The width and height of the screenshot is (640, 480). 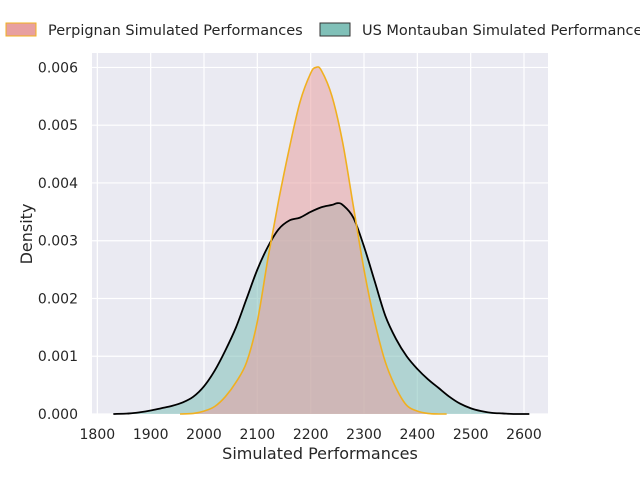 What do you see at coordinates (471, 435) in the screenshot?
I see `x-tick-label: 2500` at bounding box center [471, 435].